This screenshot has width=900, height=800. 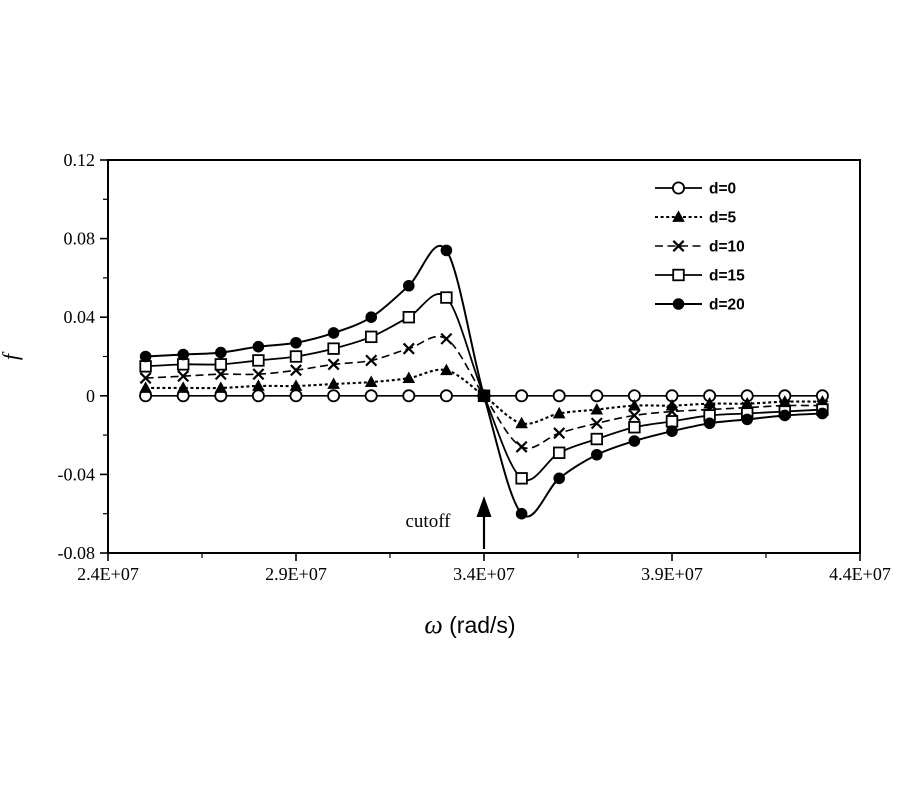 What do you see at coordinates (77, 553) in the screenshot?
I see `y-axis-tick-label: -0.08` at bounding box center [77, 553].